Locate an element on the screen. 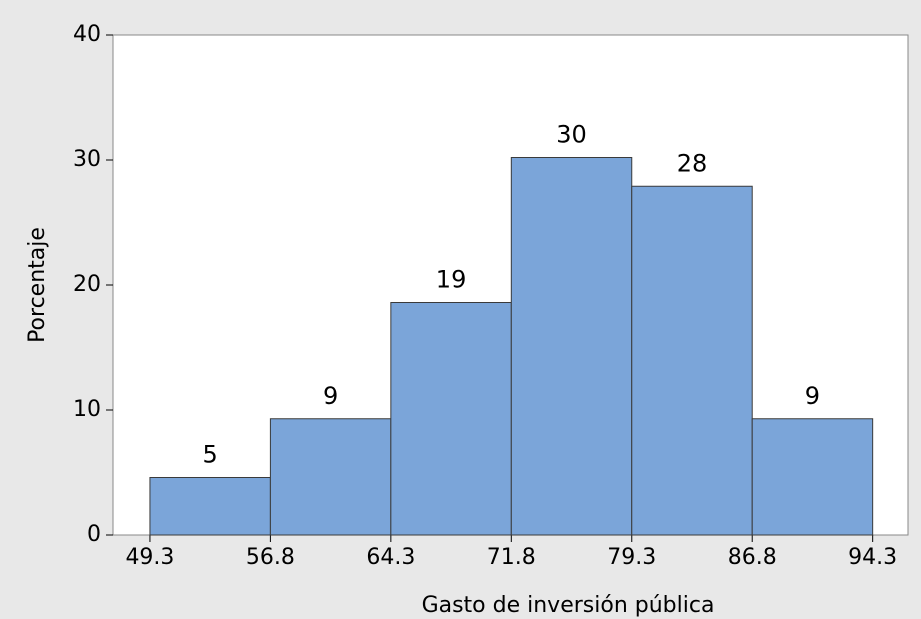 The image size is (921, 619). x-tick-label: 94.3 is located at coordinates (872, 557).